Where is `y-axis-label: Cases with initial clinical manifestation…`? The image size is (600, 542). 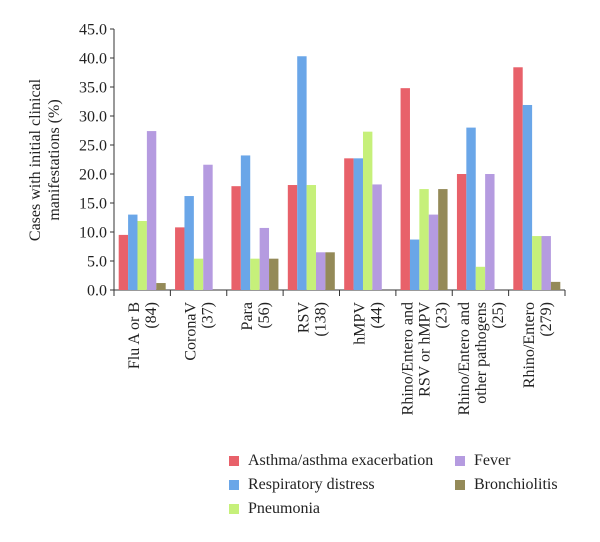 y-axis-label: Cases with initial clinical manifestation… is located at coordinates (45, 159).